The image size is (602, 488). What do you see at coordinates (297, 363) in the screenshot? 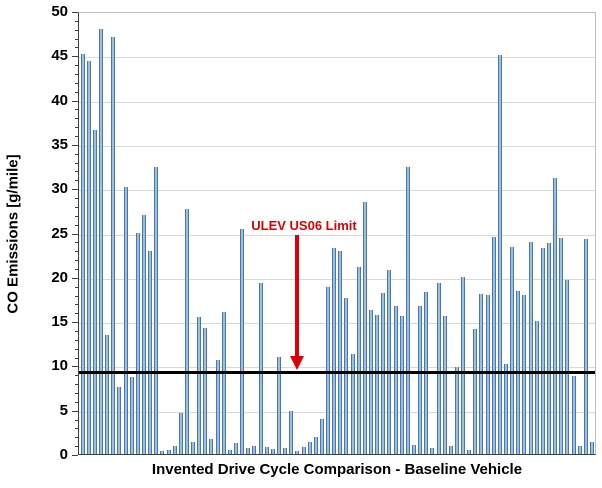
I see `down-arrow-head-icon` at bounding box center [297, 363].